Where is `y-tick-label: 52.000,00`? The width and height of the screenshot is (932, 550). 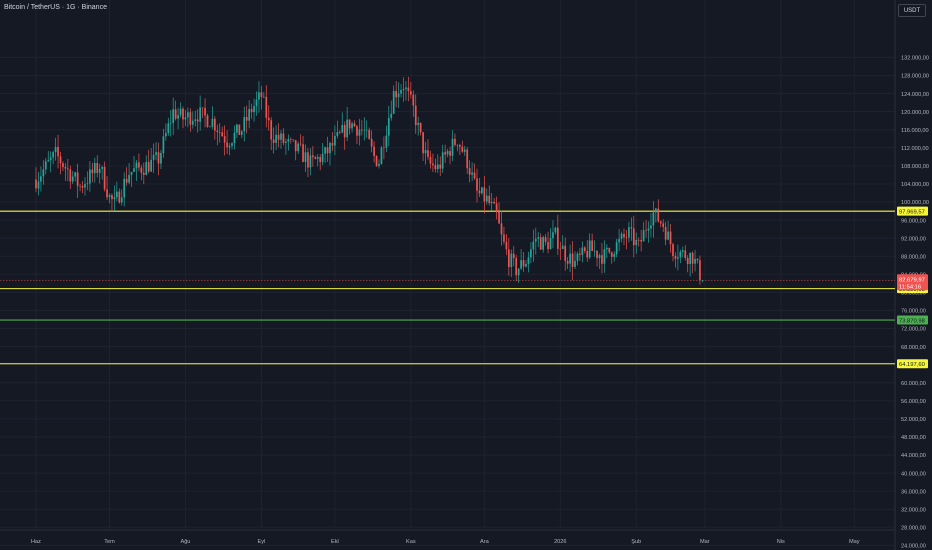
y-tick-label: 52.000,00 is located at coordinates (913, 420).